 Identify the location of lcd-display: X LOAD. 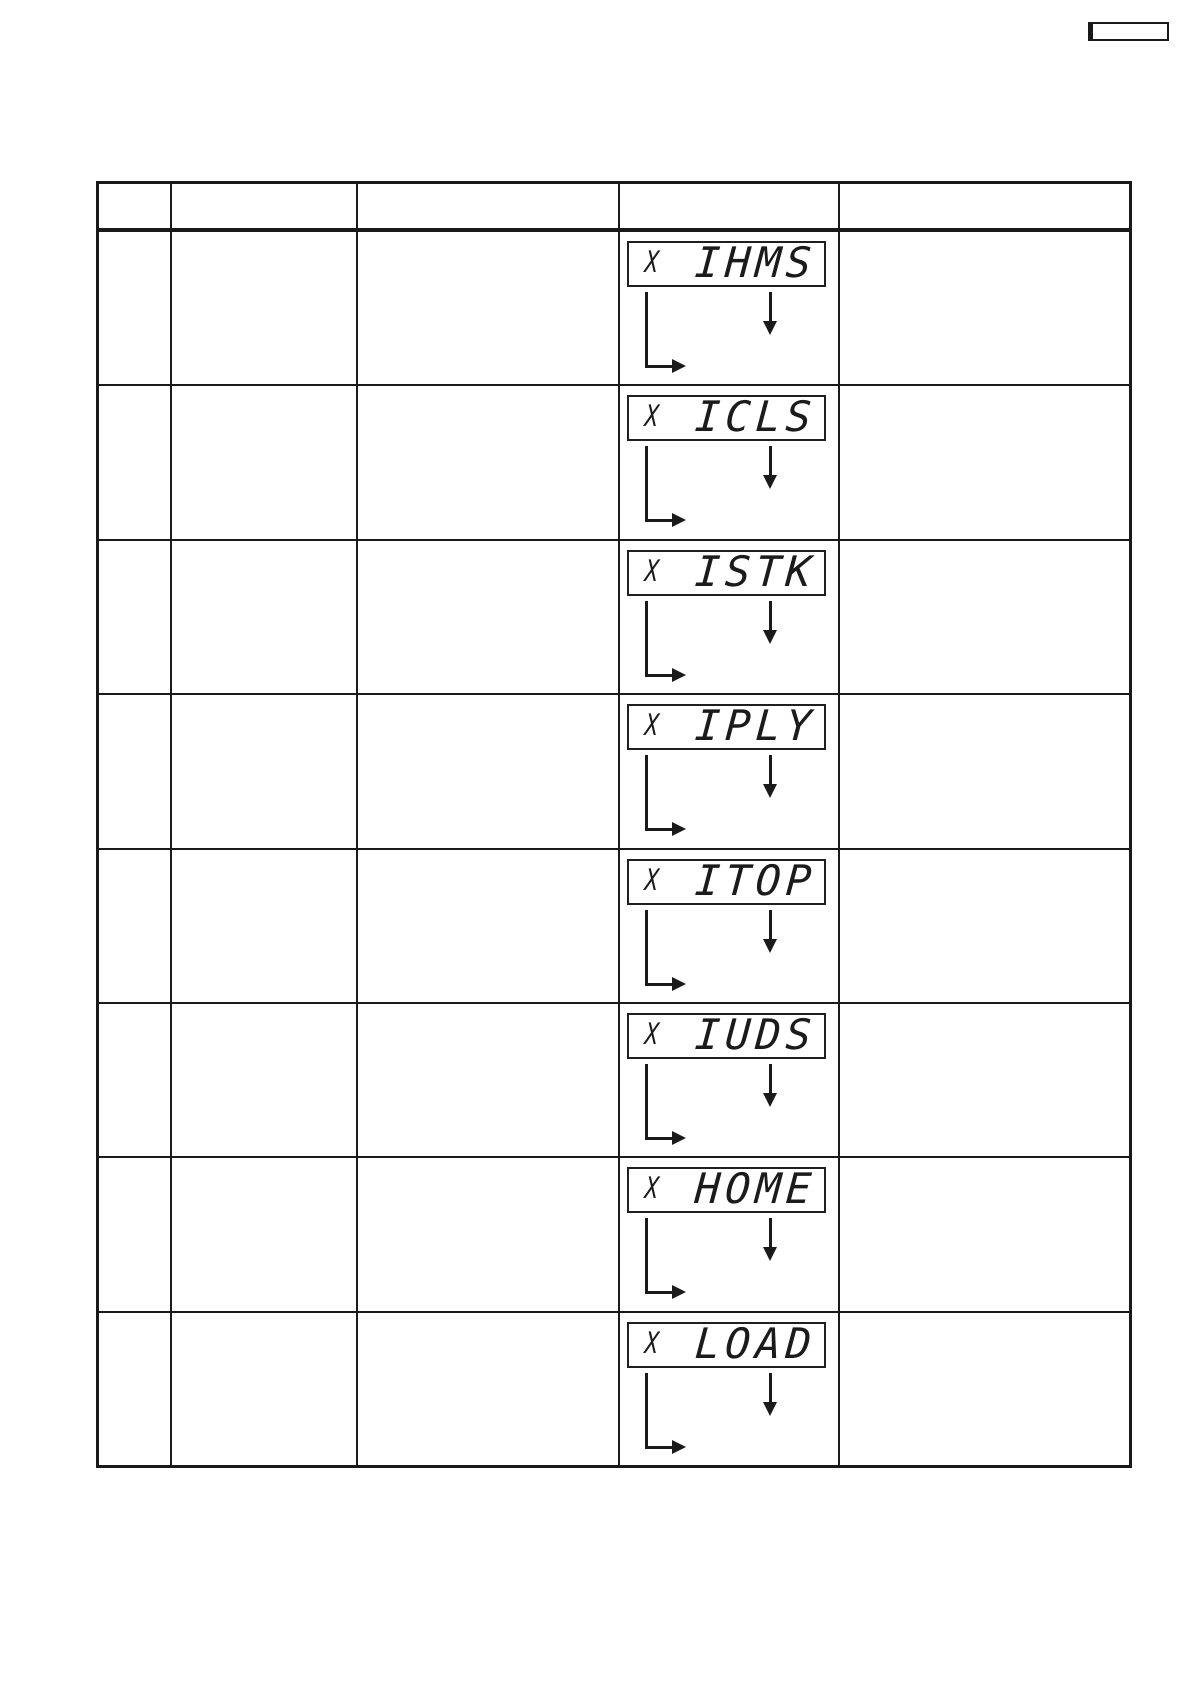
(726, 1343).